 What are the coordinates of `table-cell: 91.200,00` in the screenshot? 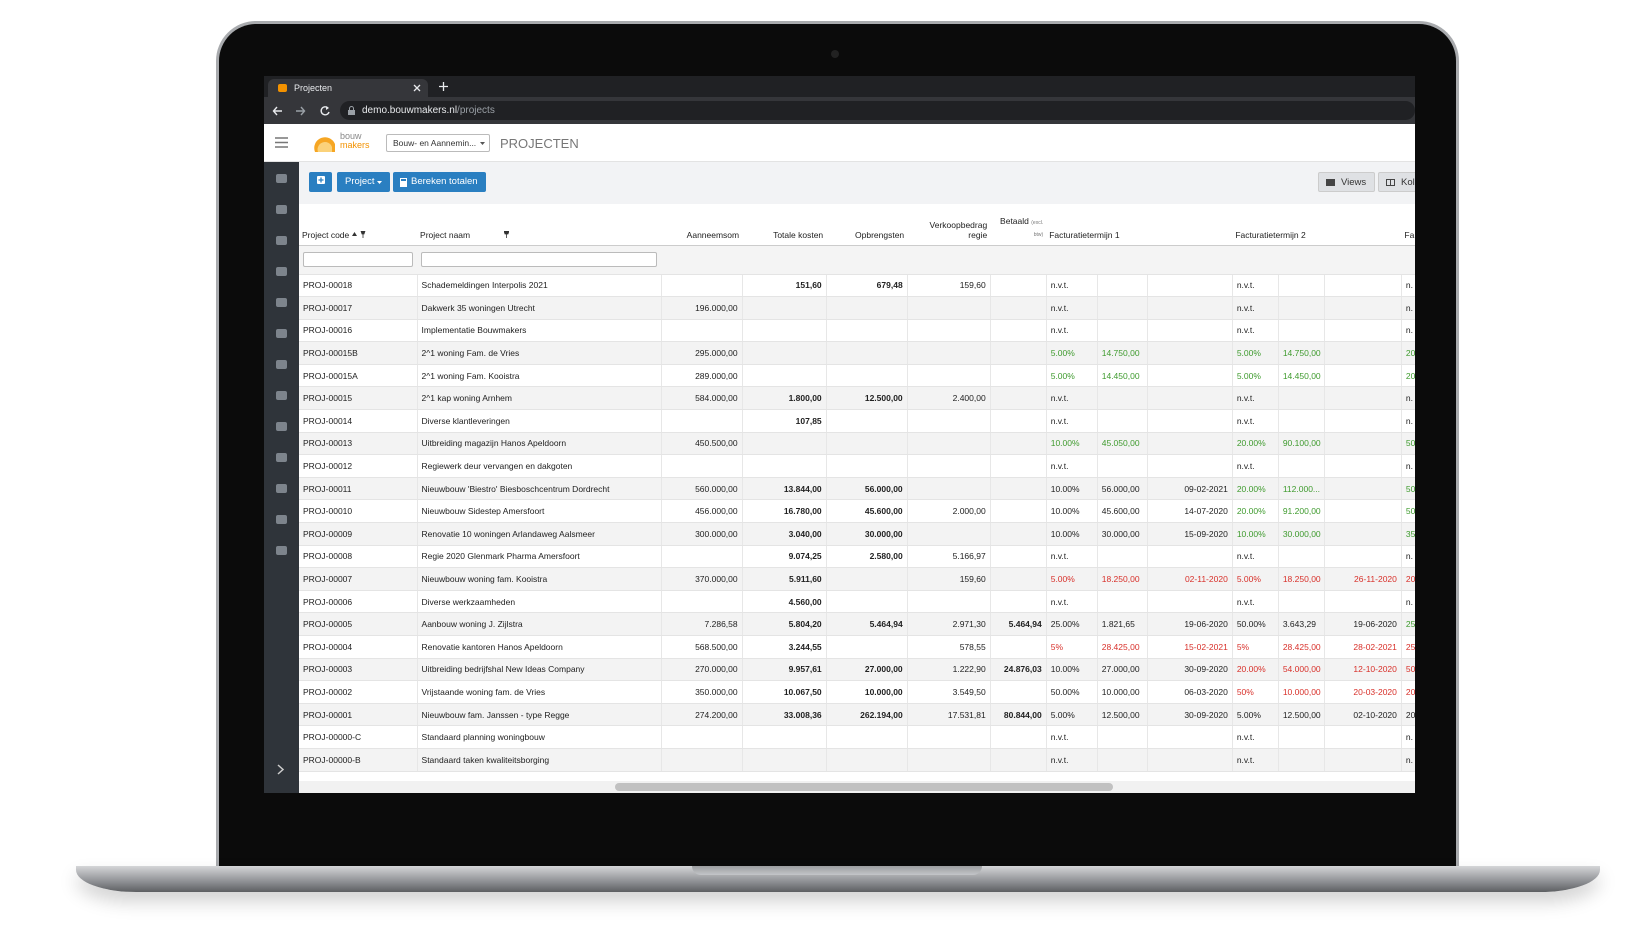 It's located at (1301, 511).